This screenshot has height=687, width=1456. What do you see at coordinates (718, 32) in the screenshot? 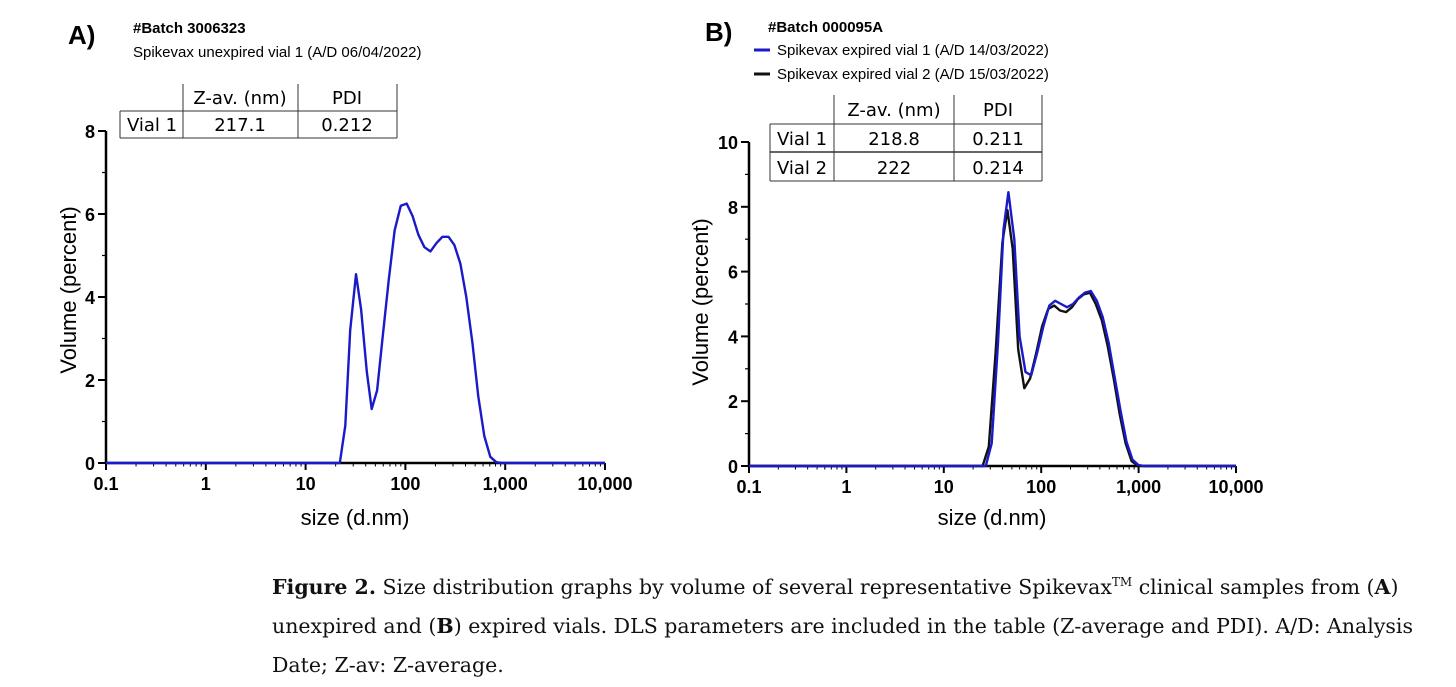
I see `panel-b-letter: B)` at bounding box center [718, 32].